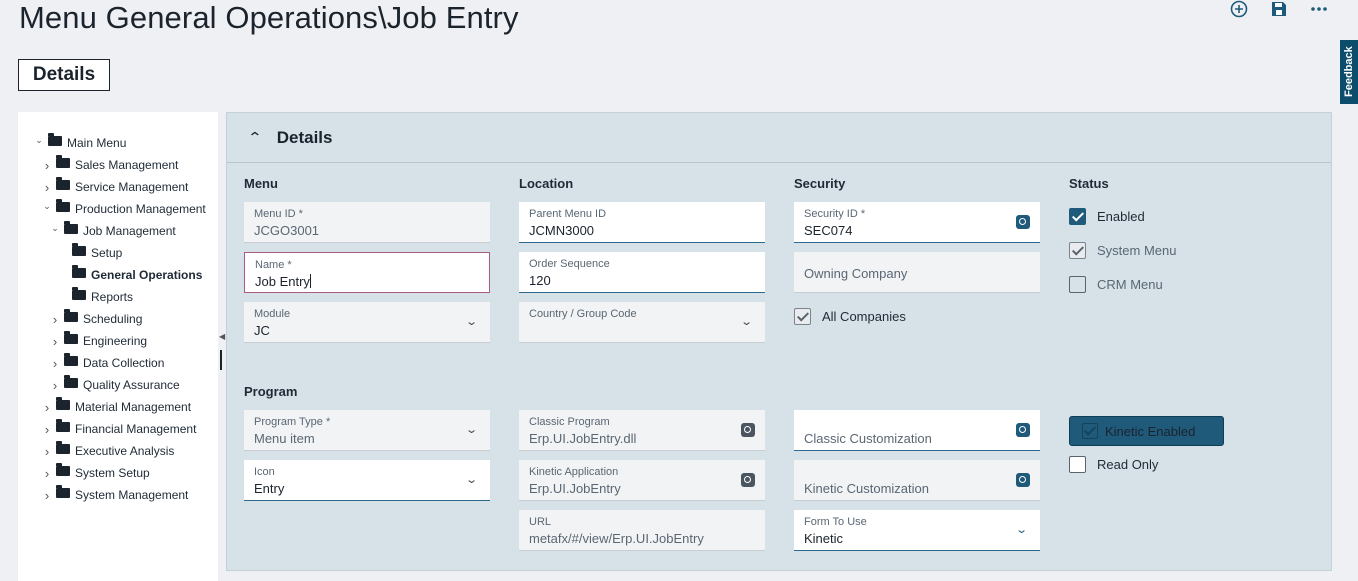 The image size is (1358, 581). What do you see at coordinates (1146, 431) in the screenshot?
I see `kinetic-enabled-checkbox: Kinetic Enabled` at bounding box center [1146, 431].